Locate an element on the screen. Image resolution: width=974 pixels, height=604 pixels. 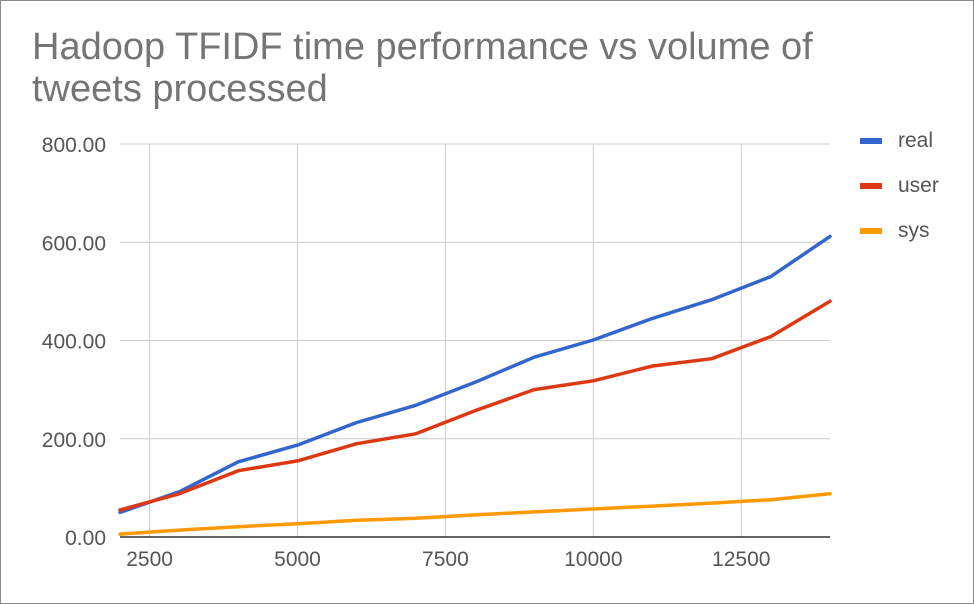
legend-item-user: user is located at coordinates (915, 186).